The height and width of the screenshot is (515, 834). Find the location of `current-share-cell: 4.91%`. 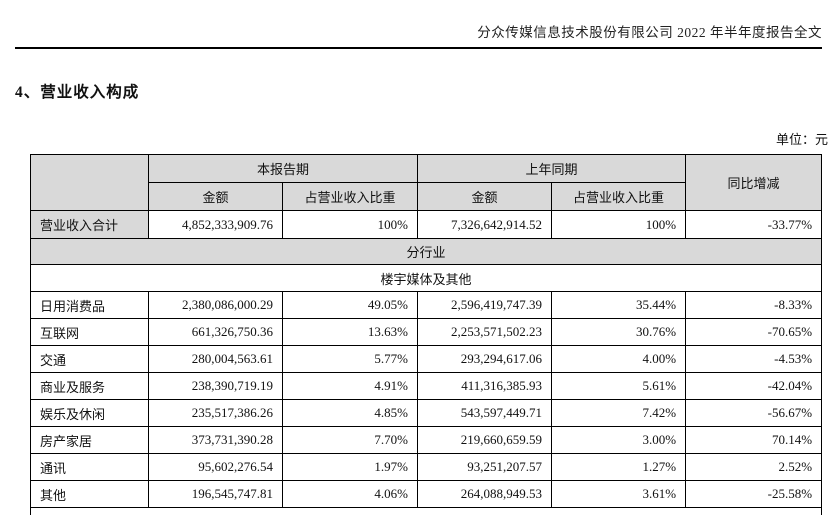

current-share-cell: 4.91% is located at coordinates (350, 386).